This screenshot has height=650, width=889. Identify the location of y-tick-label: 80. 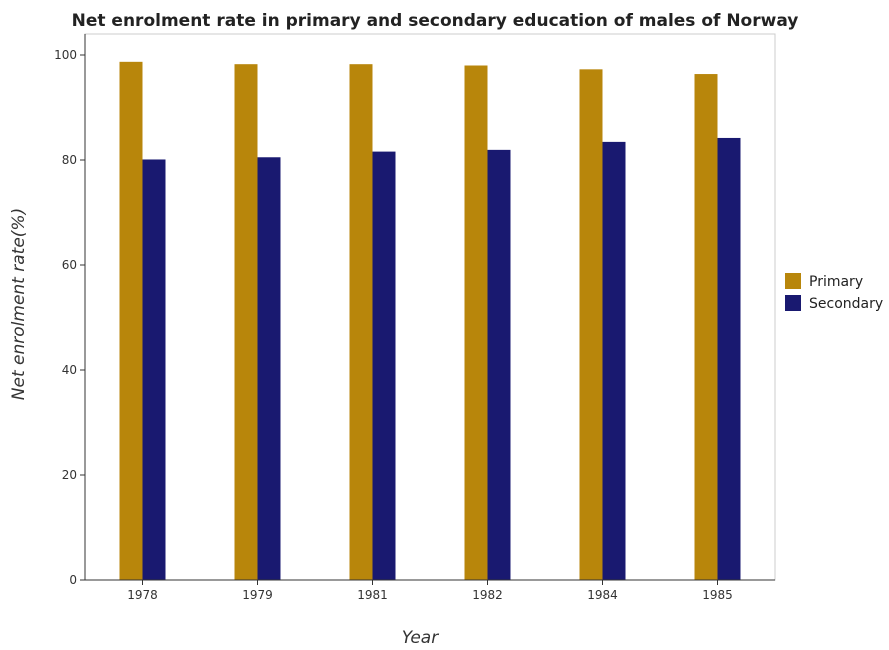
(69, 160).